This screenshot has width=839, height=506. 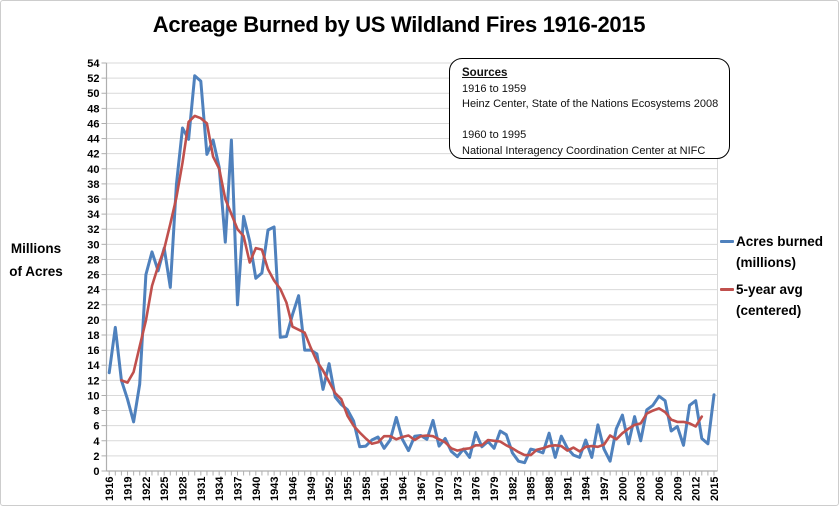 What do you see at coordinates (494, 135) in the screenshot?
I see `sources-line: 1960 to 1995` at bounding box center [494, 135].